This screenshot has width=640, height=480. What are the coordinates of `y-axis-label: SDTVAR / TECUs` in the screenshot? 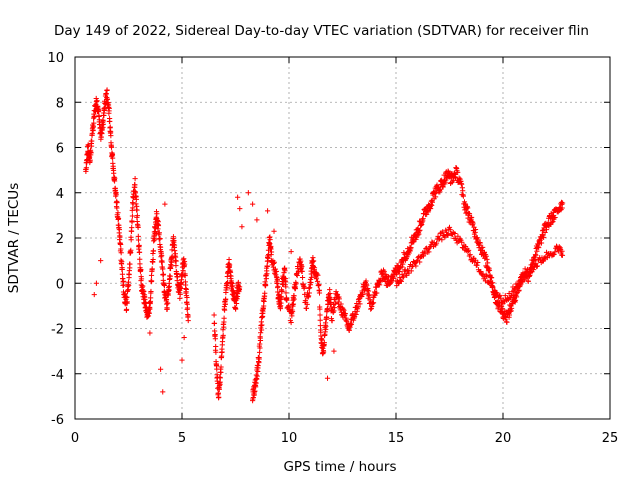 It's located at (14, 238).